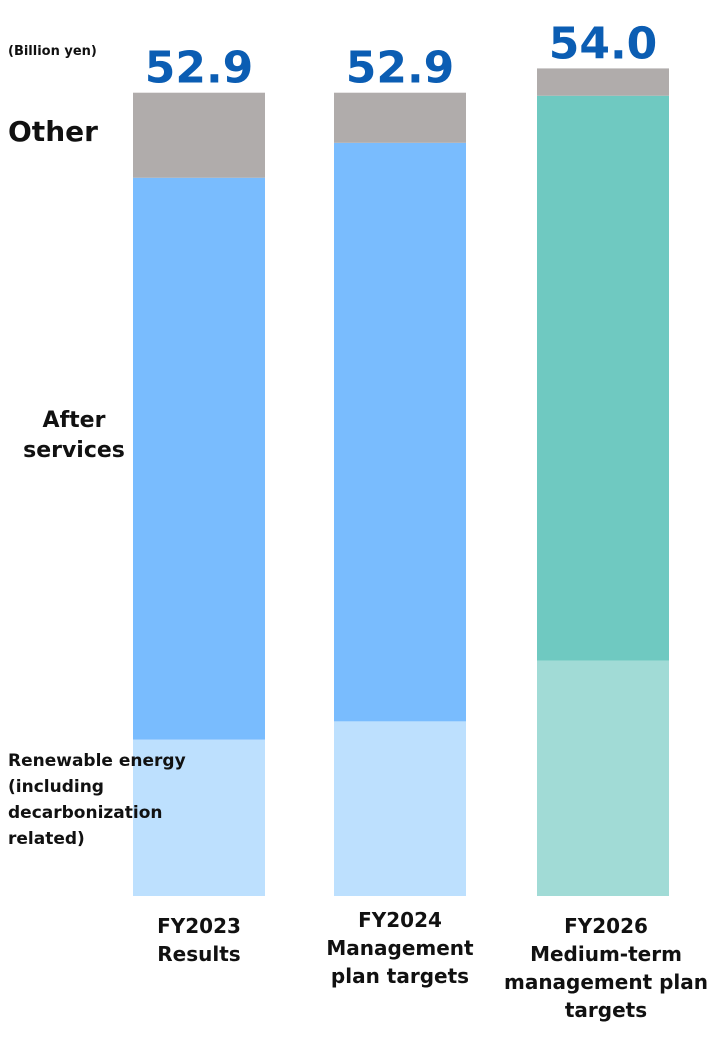 The height and width of the screenshot is (1043, 724). Describe the element at coordinates (606, 1010) in the screenshot. I see `category-label-line: targets` at that location.